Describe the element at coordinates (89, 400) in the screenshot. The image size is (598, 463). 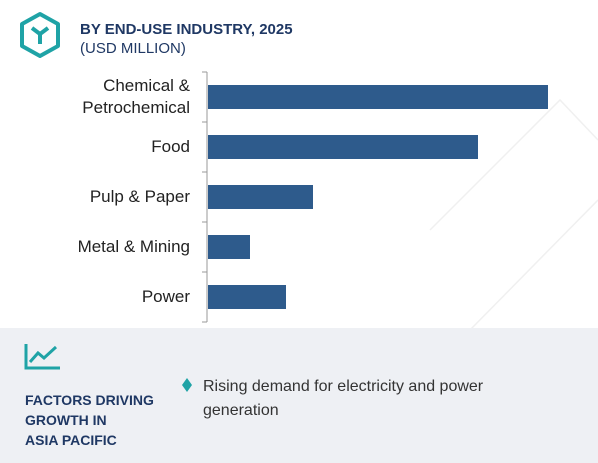
I see `factors-heading: FACTORS DRIVING` at that location.